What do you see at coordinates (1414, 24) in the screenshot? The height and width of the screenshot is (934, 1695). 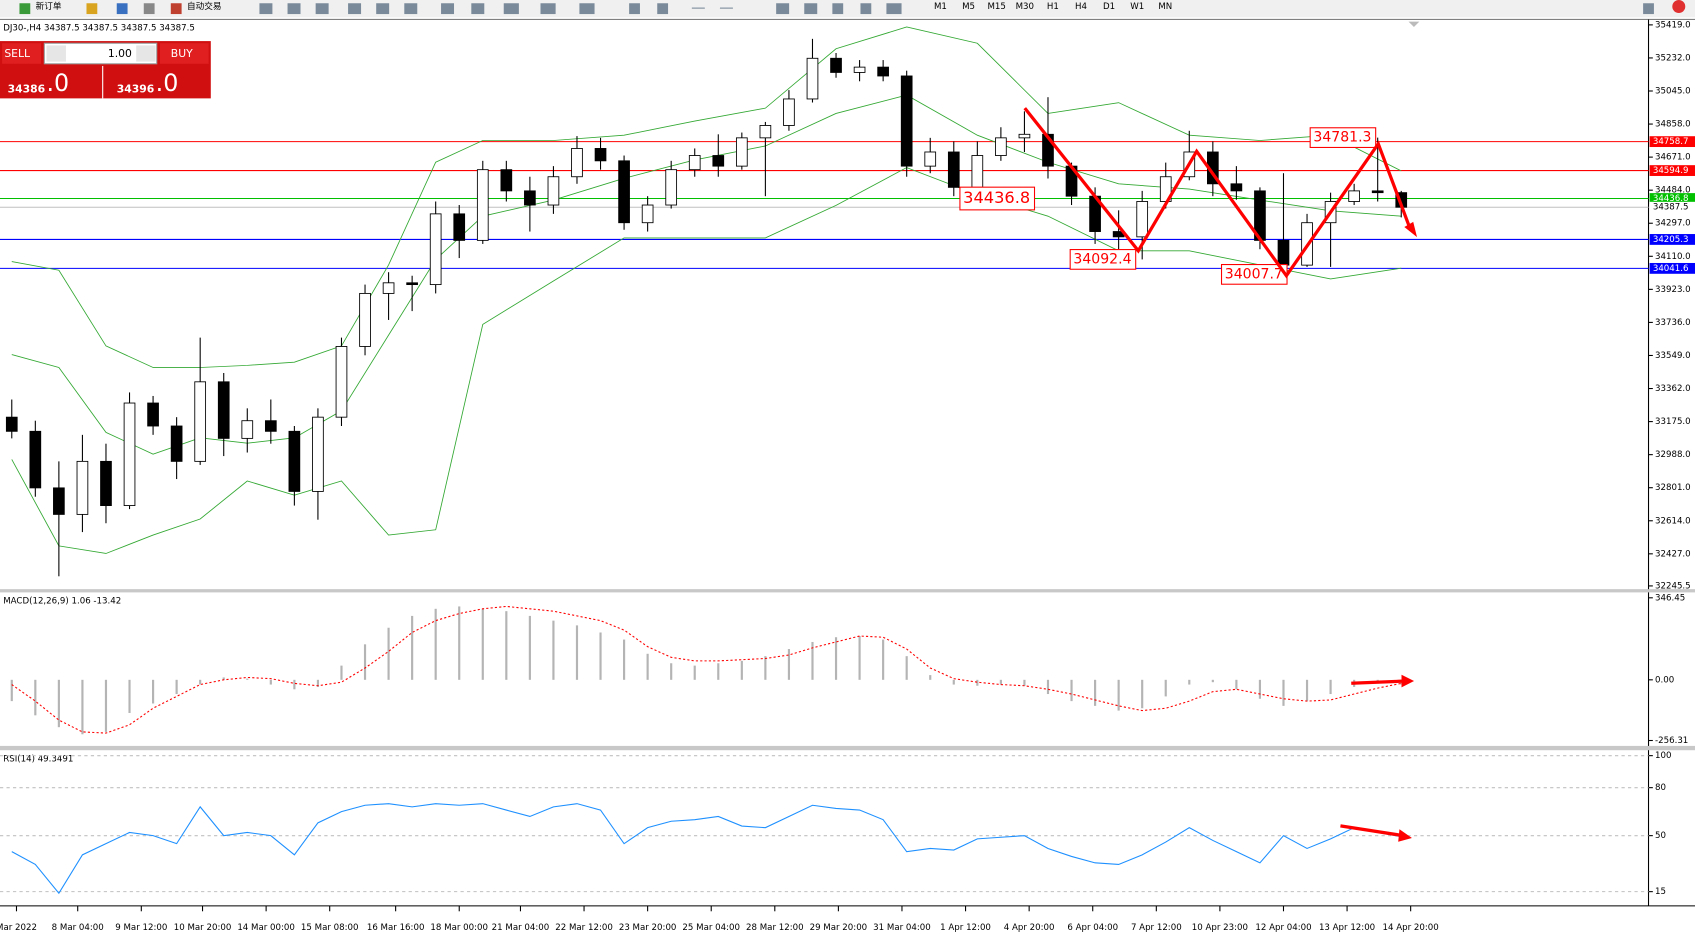 I see `shift-marker` at bounding box center [1414, 24].